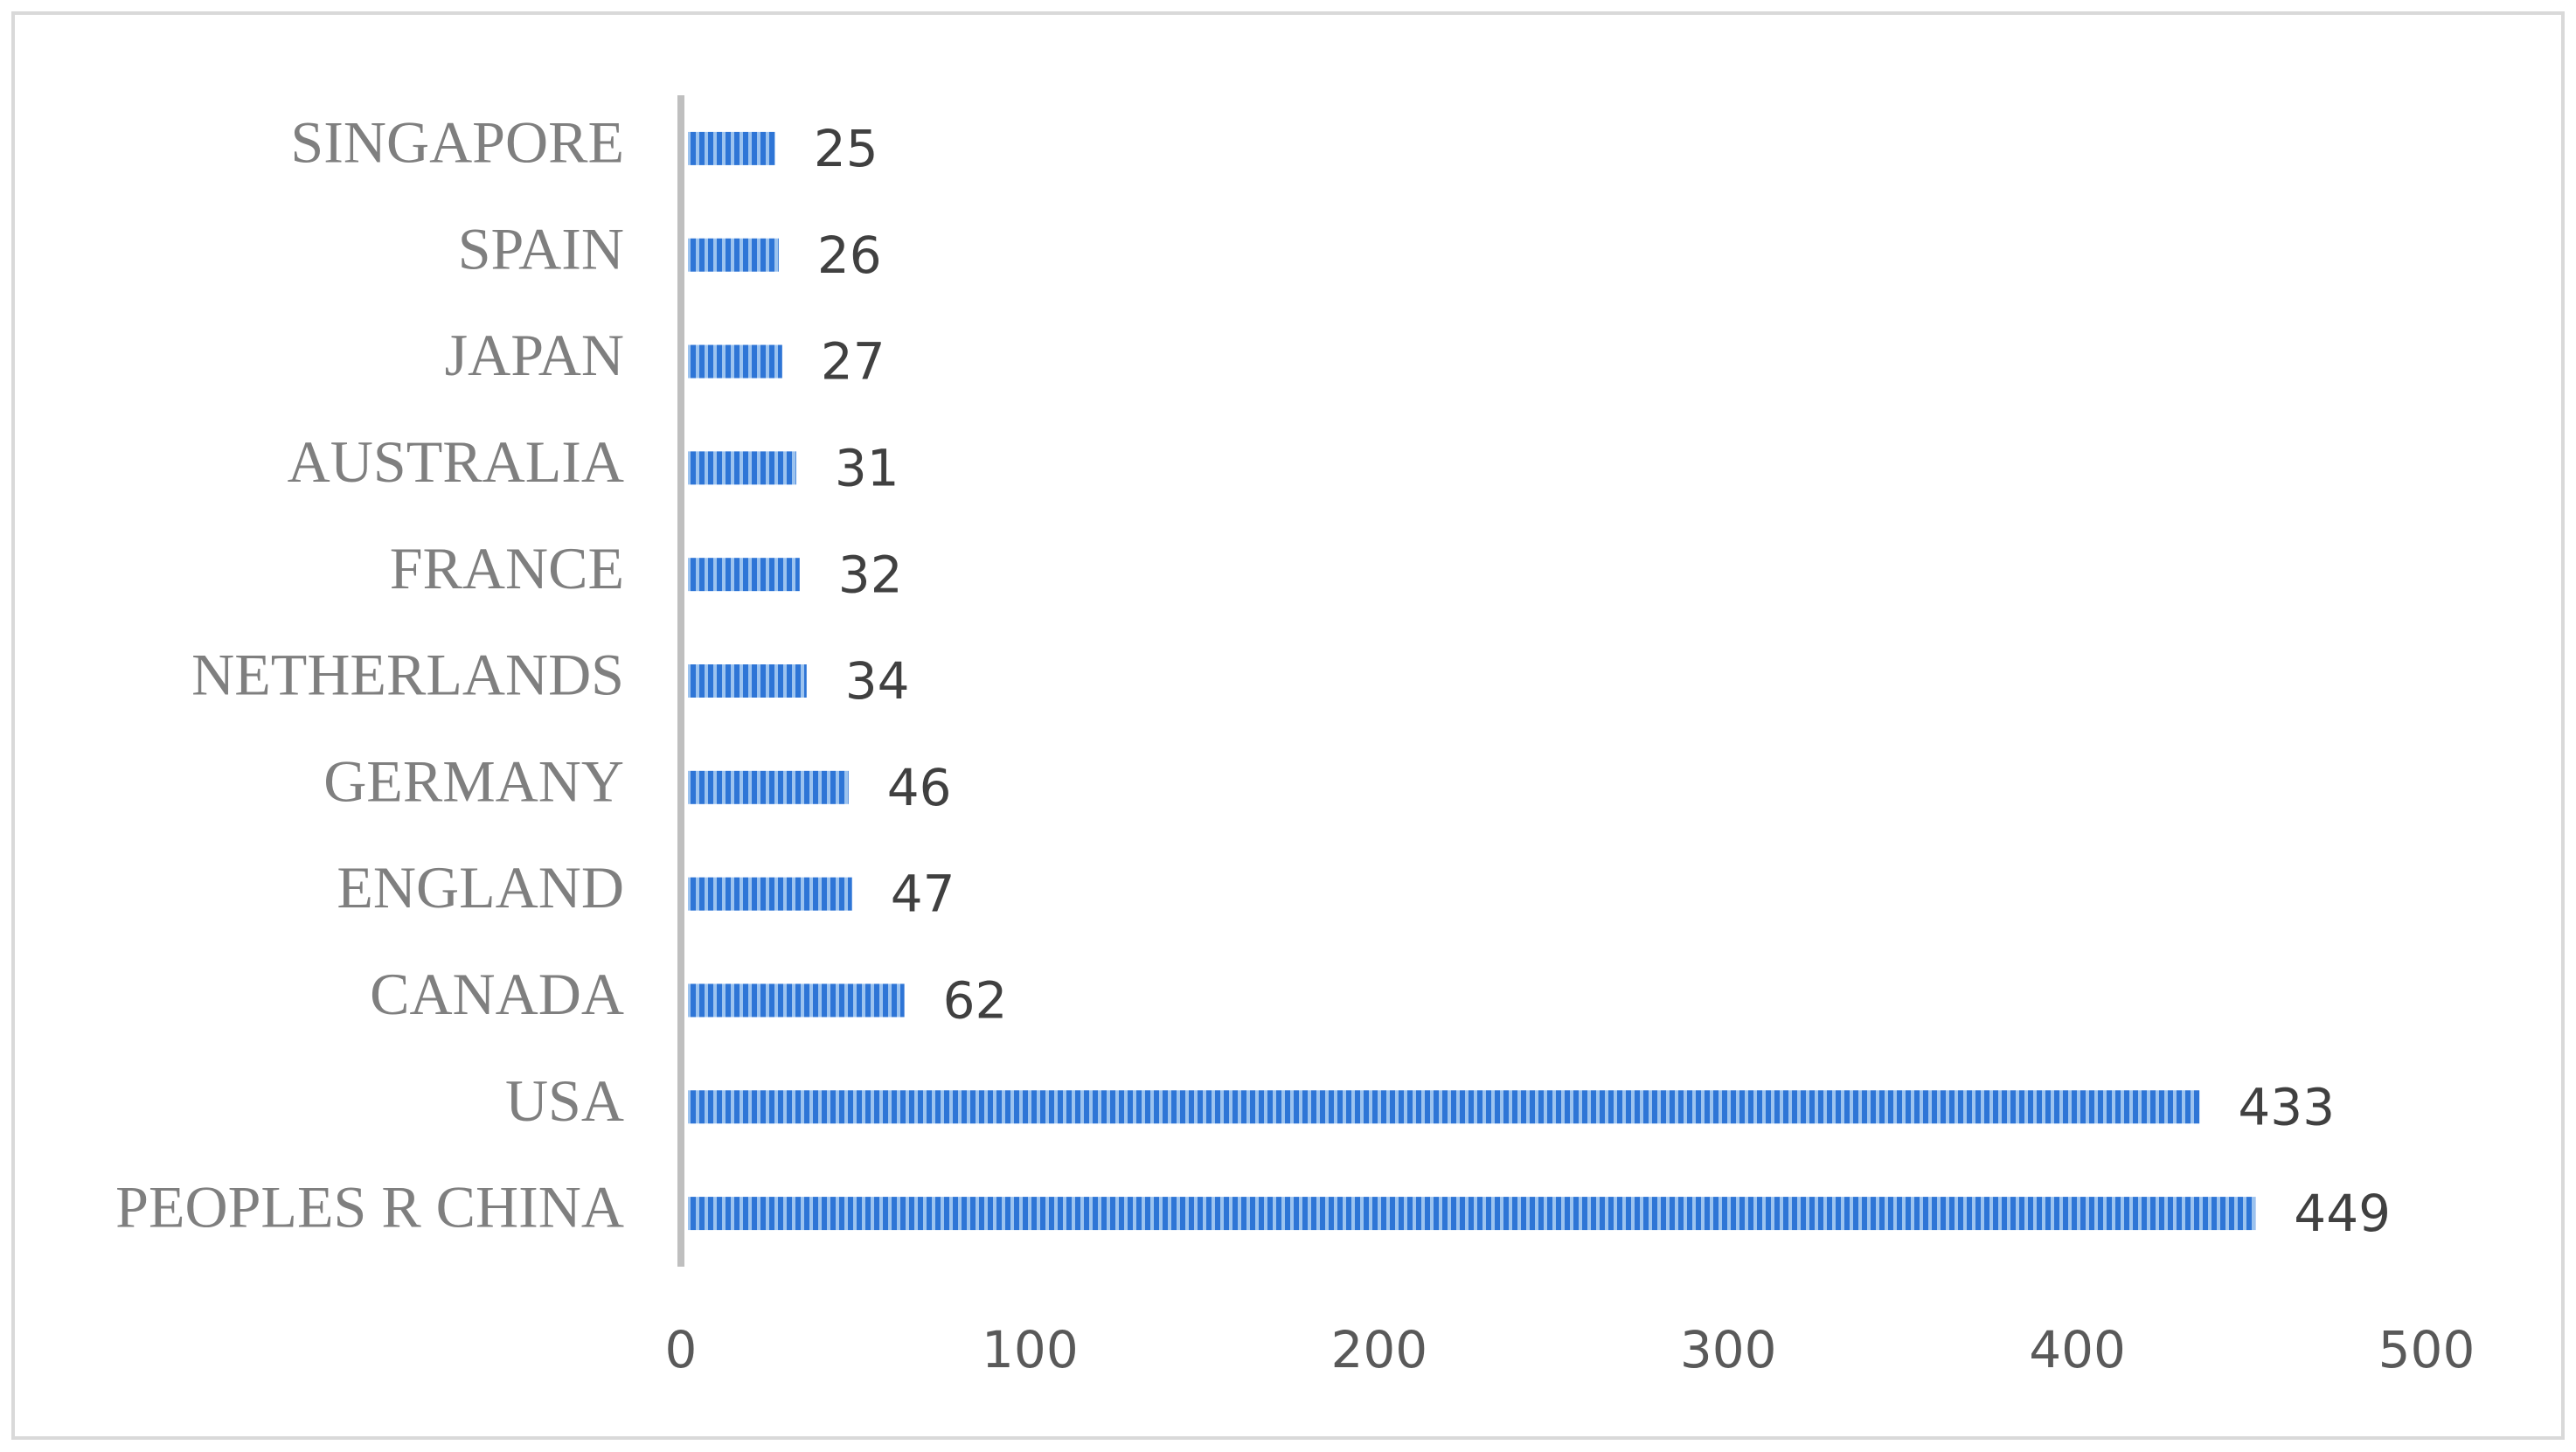  Describe the element at coordinates (370, 1207) in the screenshot. I see `y-tick-label: PEOPLES R CHINA` at that location.